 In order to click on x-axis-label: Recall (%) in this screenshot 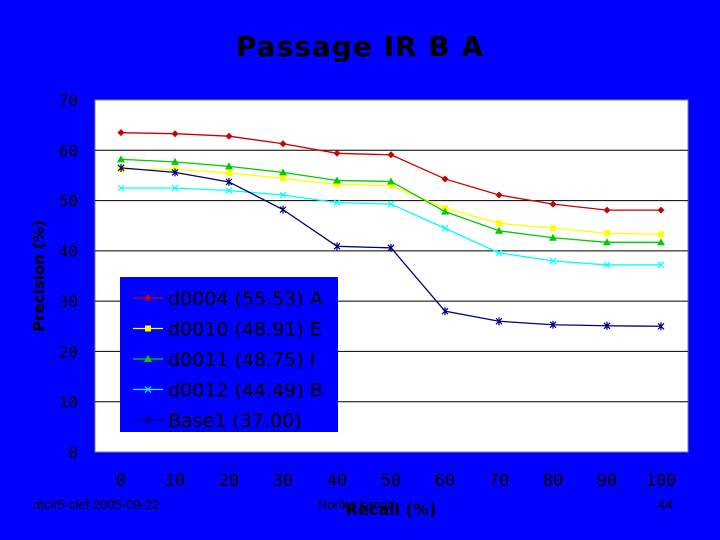, I will do `click(391, 509)`.